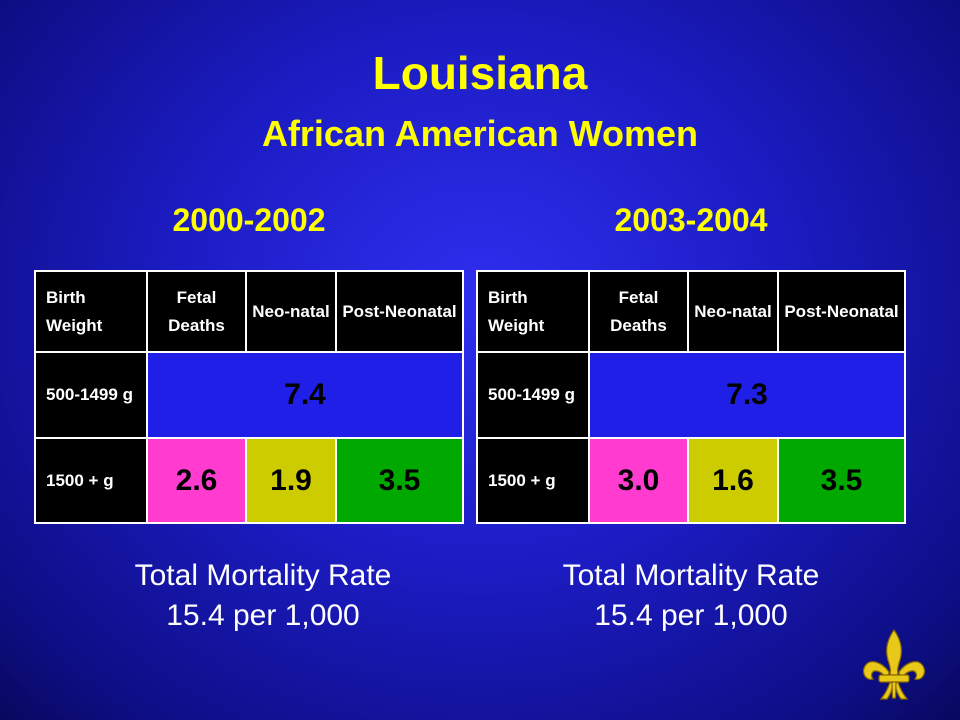  What do you see at coordinates (305, 395) in the screenshot?
I see `combined-rate-cell: 7.4` at bounding box center [305, 395].